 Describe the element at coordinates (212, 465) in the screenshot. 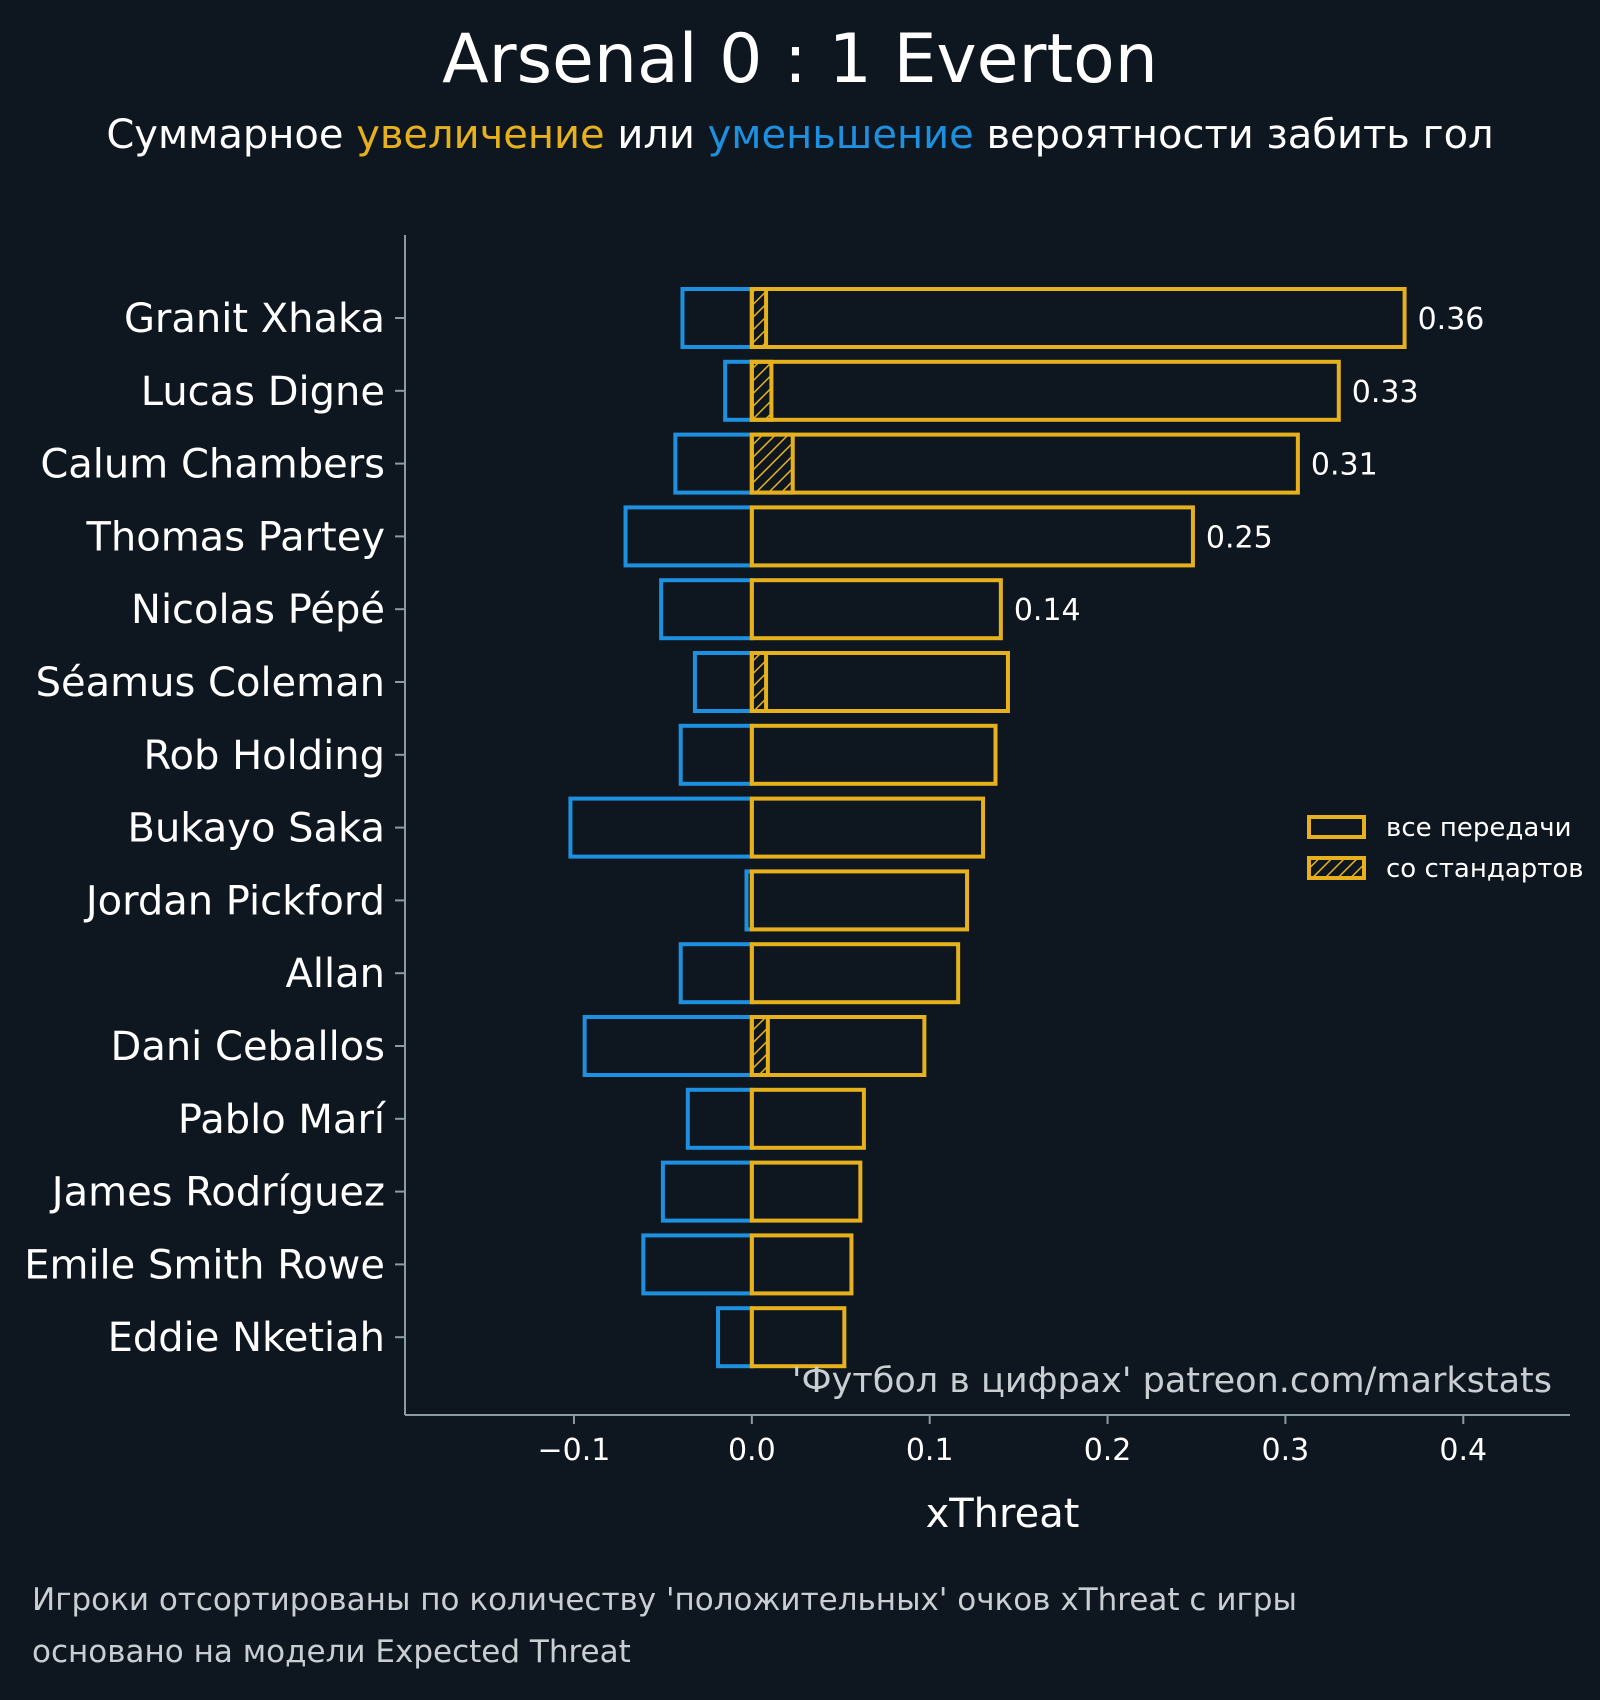

I see `player-label: Calum Chambers` at that location.